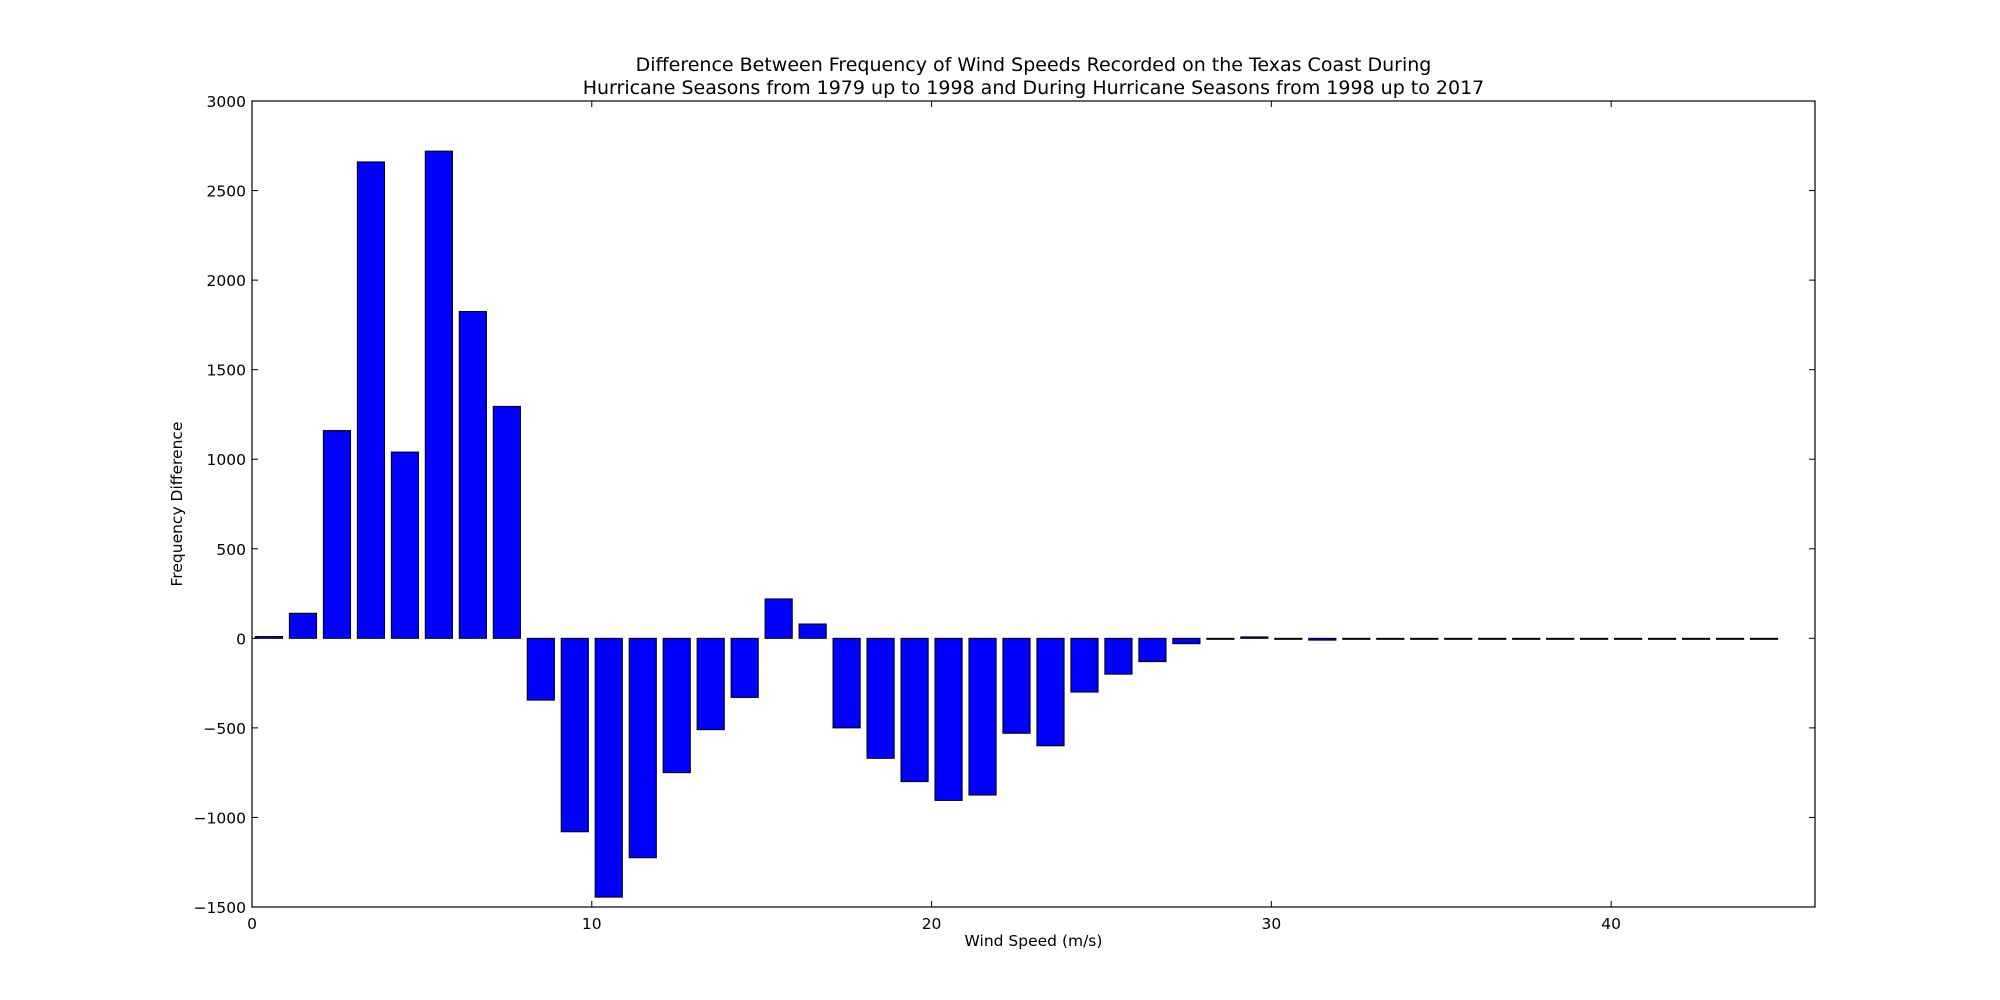 Image resolution: width=2000 pixels, height=1000 pixels. Describe the element at coordinates (226, 460) in the screenshot. I see `y-tick-label: 1000` at that location.